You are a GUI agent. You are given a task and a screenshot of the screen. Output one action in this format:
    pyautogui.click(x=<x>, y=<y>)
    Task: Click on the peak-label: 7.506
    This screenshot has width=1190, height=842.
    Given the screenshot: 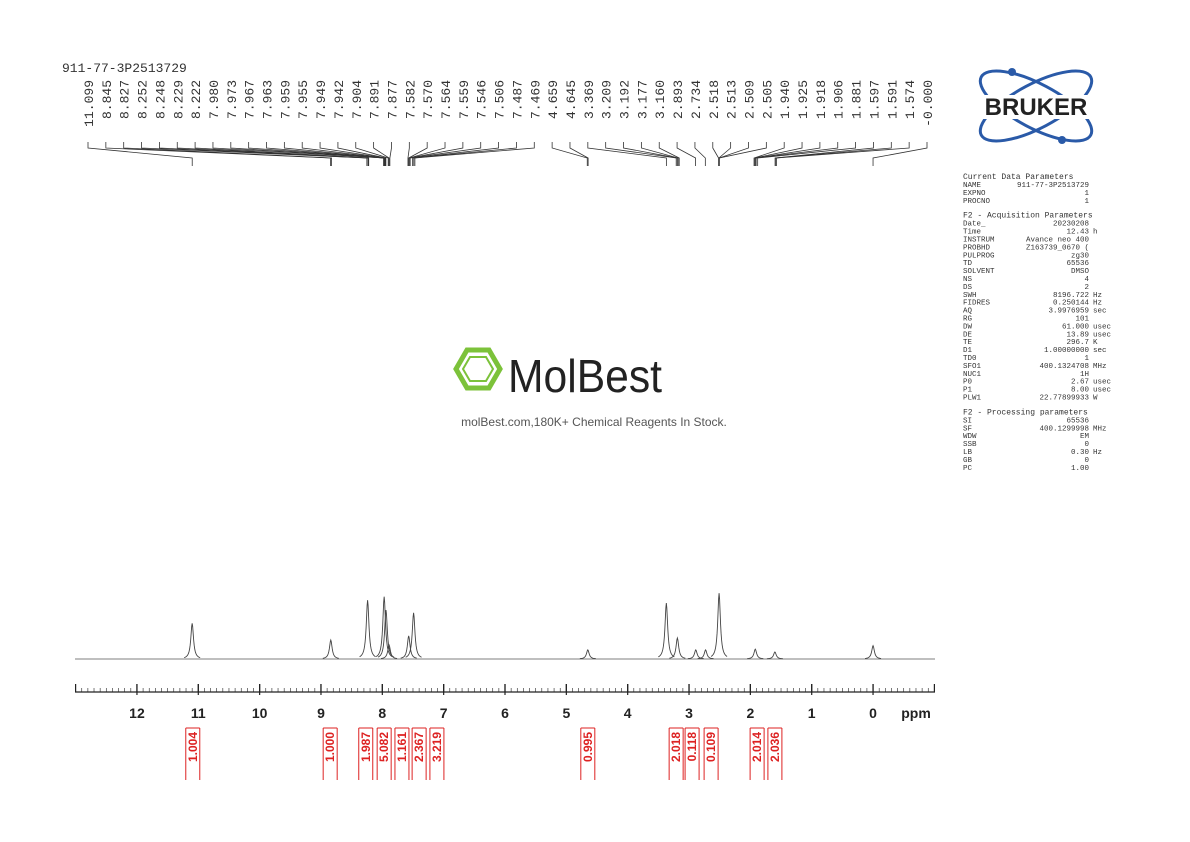 What is the action you would take?
    pyautogui.click(x=500, y=99)
    